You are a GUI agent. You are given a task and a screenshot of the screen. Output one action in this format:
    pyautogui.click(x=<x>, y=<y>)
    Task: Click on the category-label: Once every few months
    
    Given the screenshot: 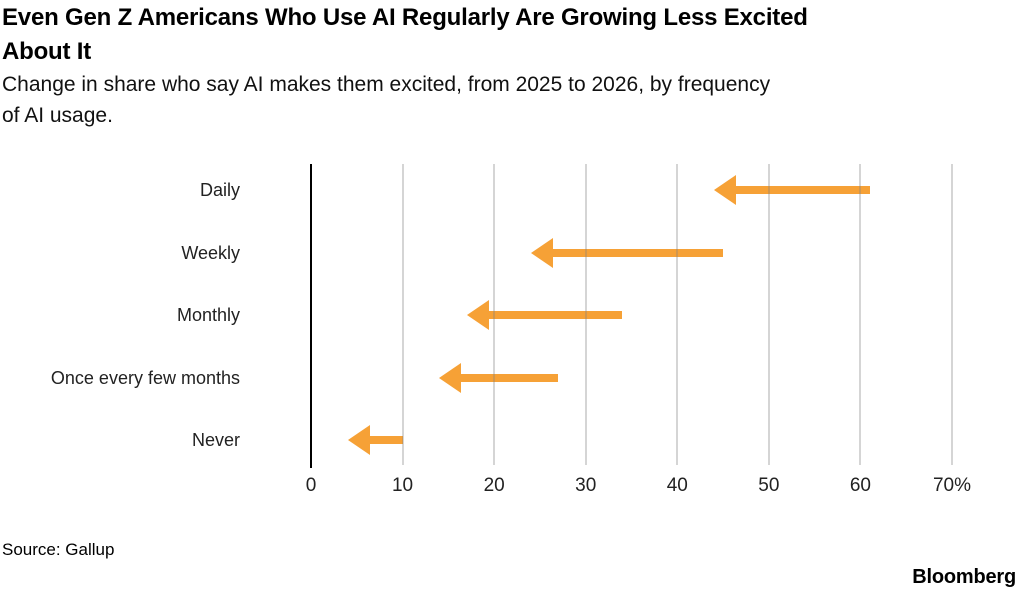 What is the action you would take?
    pyautogui.click(x=145, y=377)
    